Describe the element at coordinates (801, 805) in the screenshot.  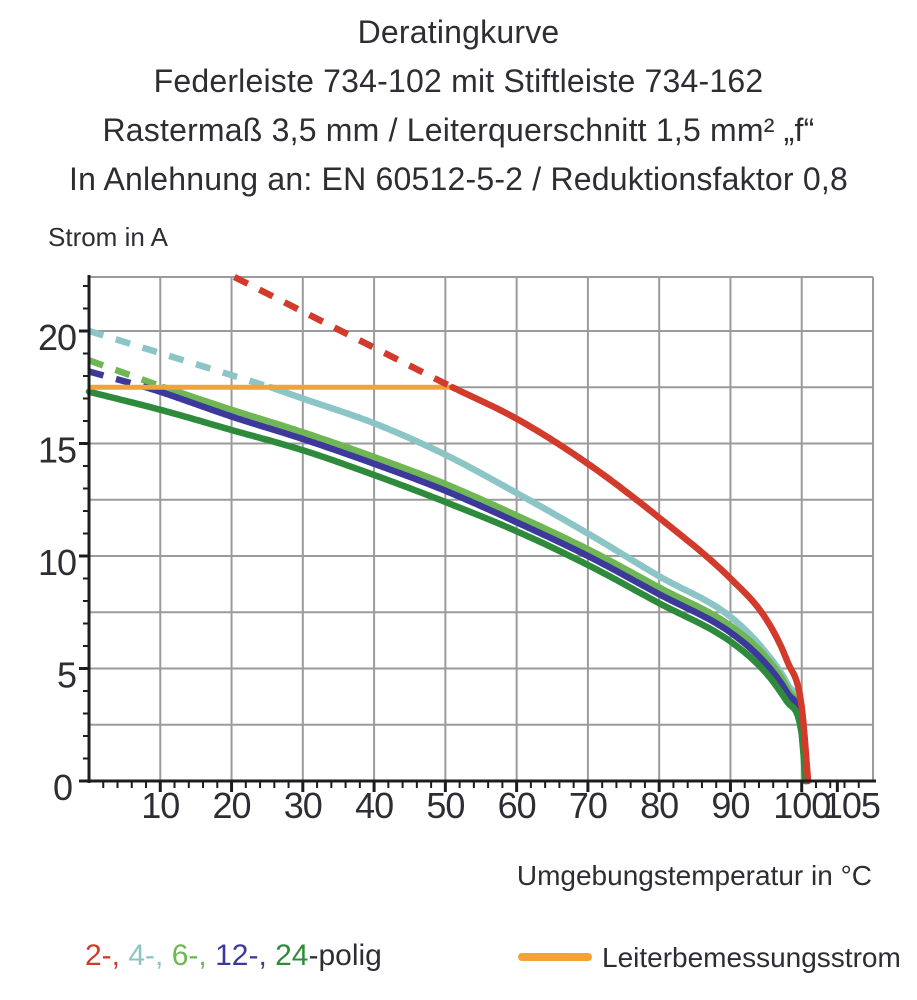
I see `svg-text: 100` at that location.